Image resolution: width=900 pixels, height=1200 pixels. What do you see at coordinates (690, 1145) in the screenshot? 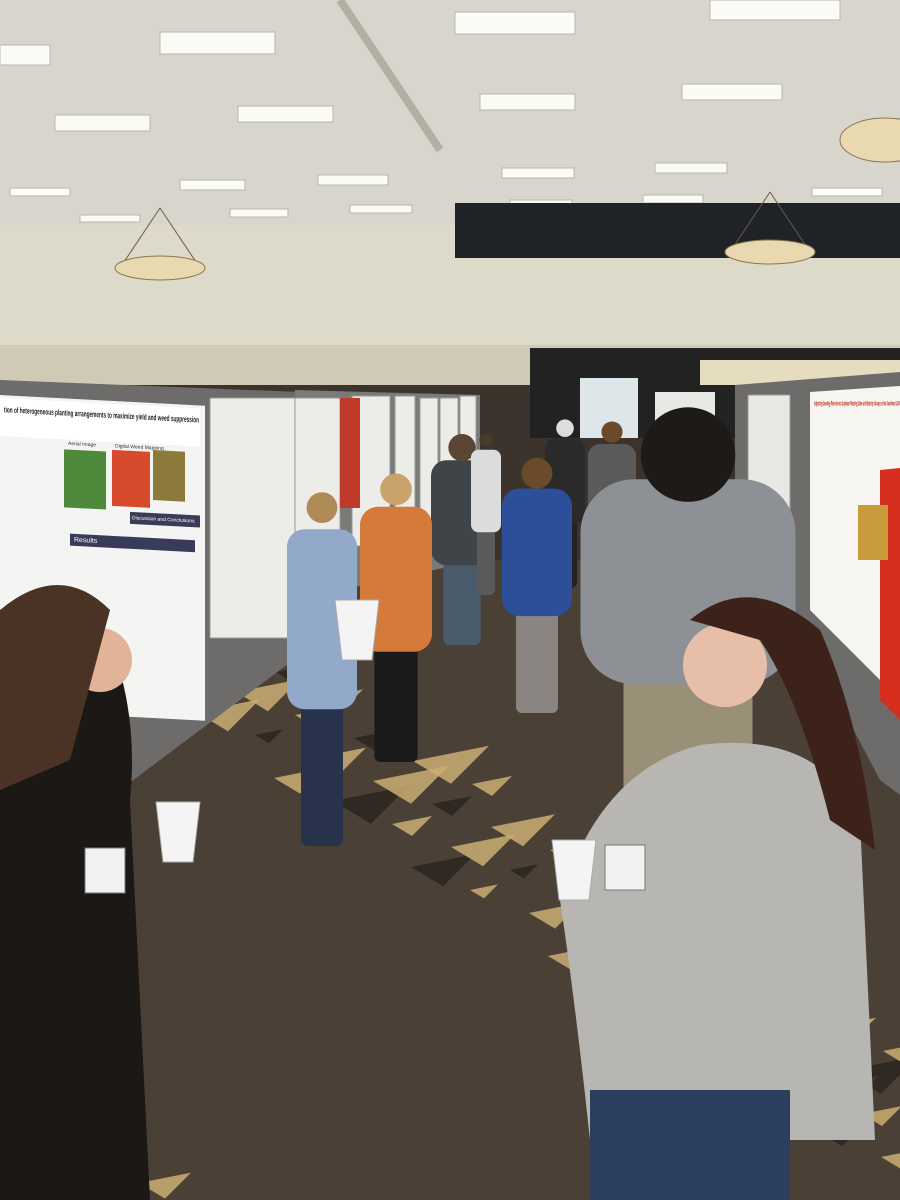
I see `person-jeans` at bounding box center [690, 1145].